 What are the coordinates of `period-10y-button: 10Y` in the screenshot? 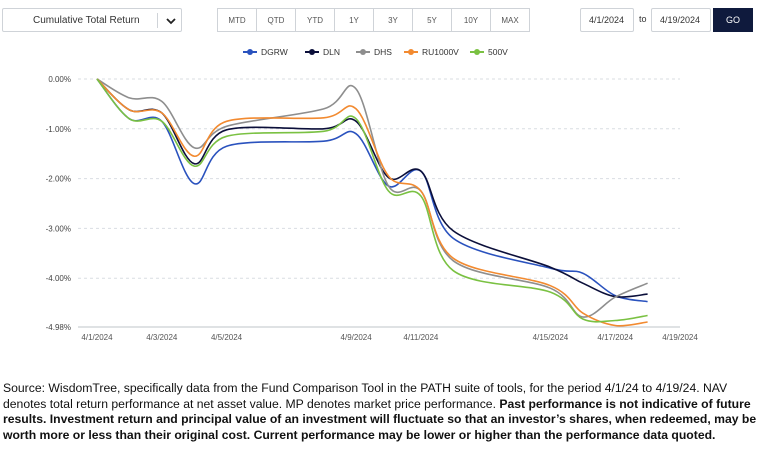 It's located at (471, 20).